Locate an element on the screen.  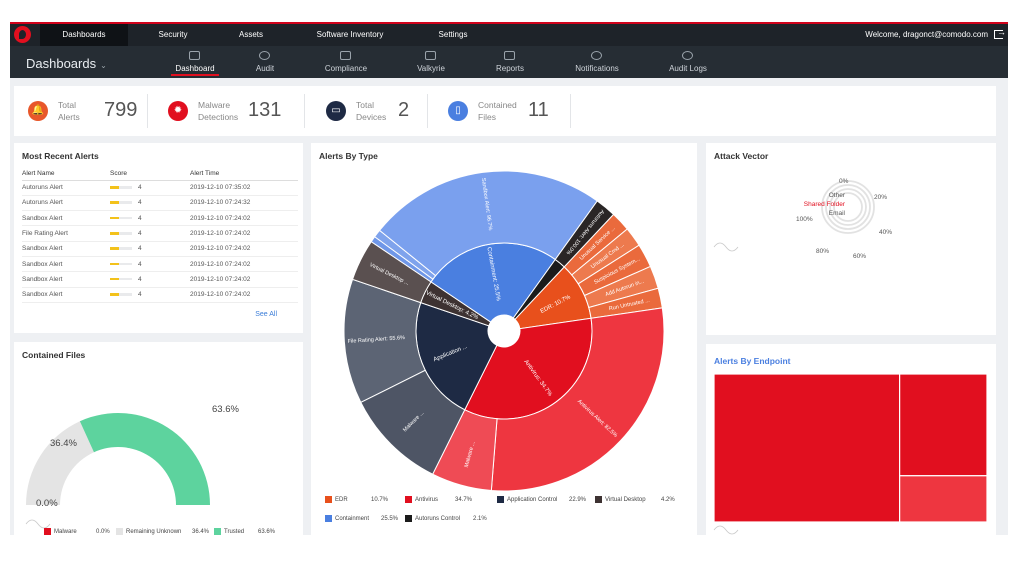
topnav-assets: Assets is located at coordinates (250, 34).